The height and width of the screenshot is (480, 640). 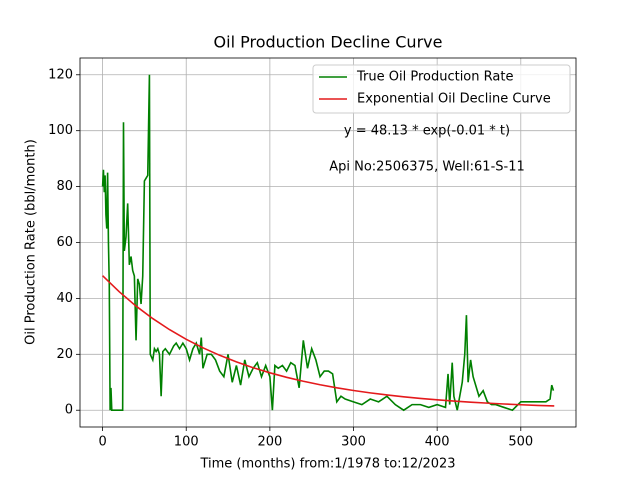 What do you see at coordinates (434, 77) in the screenshot?
I see `legend-label: True Oil Production Rate` at bounding box center [434, 77].